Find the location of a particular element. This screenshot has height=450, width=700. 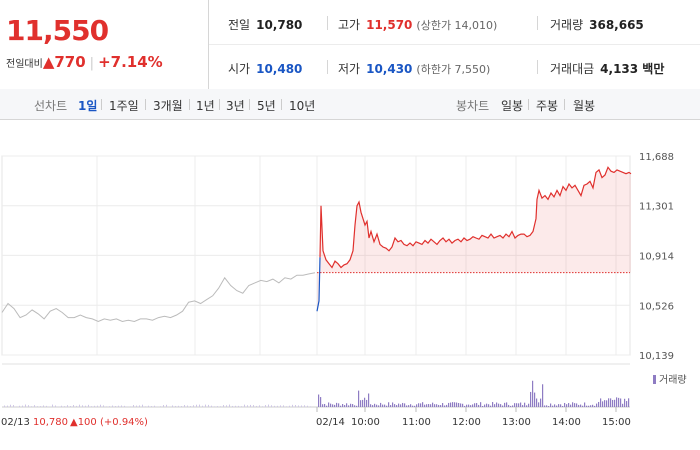

prev-day-footer: 02/13 10,780 ▲100 (+0.94%) is located at coordinates (74, 422).